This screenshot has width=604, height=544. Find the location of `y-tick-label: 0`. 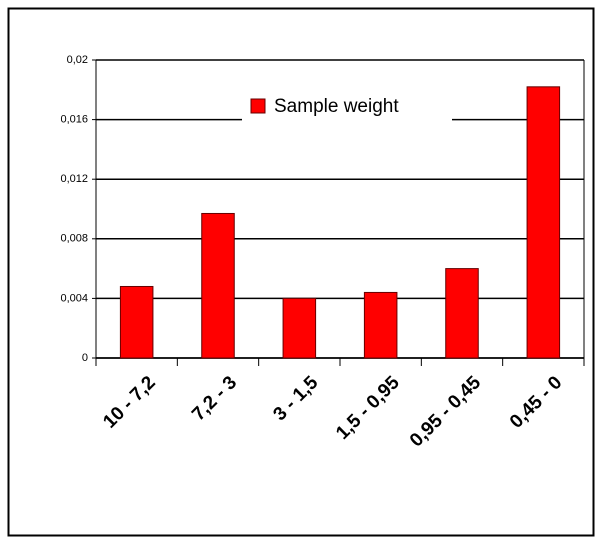

y-tick-label: 0 is located at coordinates (85, 358).